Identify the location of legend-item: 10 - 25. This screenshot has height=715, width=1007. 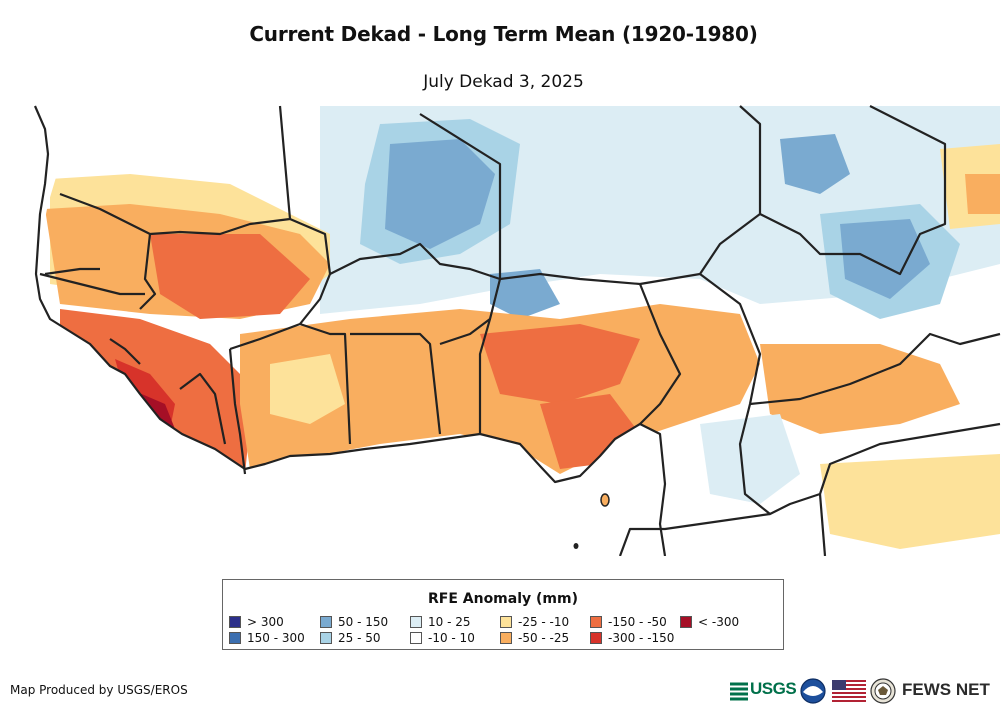
(440, 622).